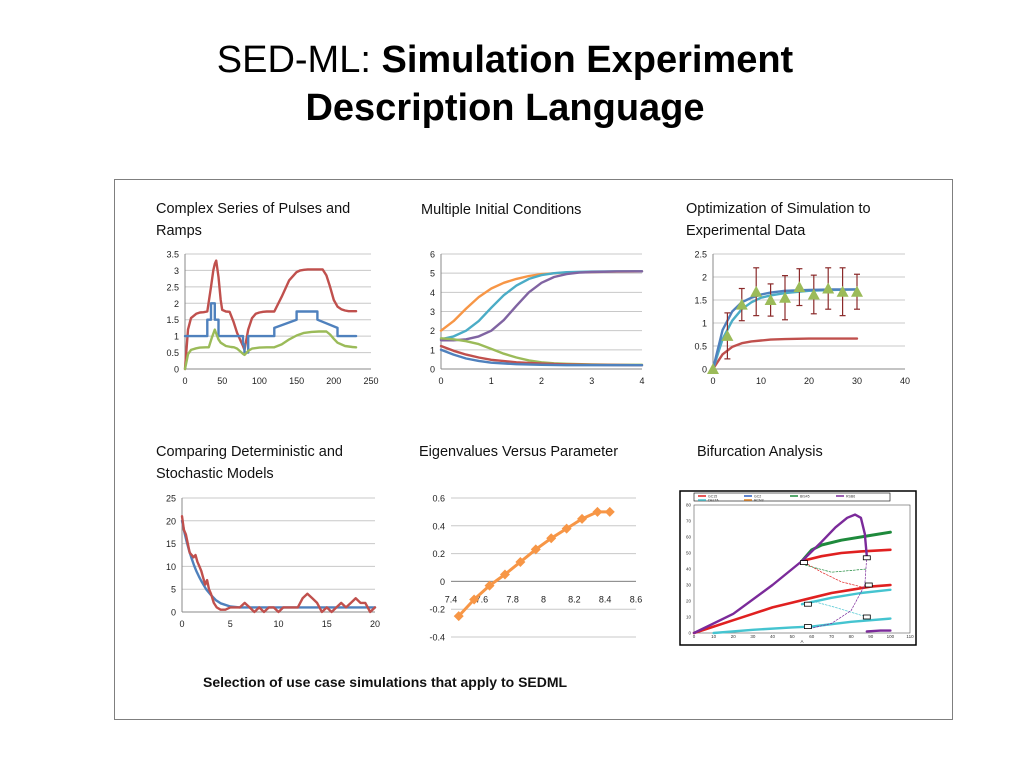  I want to click on chart-title-eigenvalues: Eigenvalues Versus Parameter, so click(518, 452).